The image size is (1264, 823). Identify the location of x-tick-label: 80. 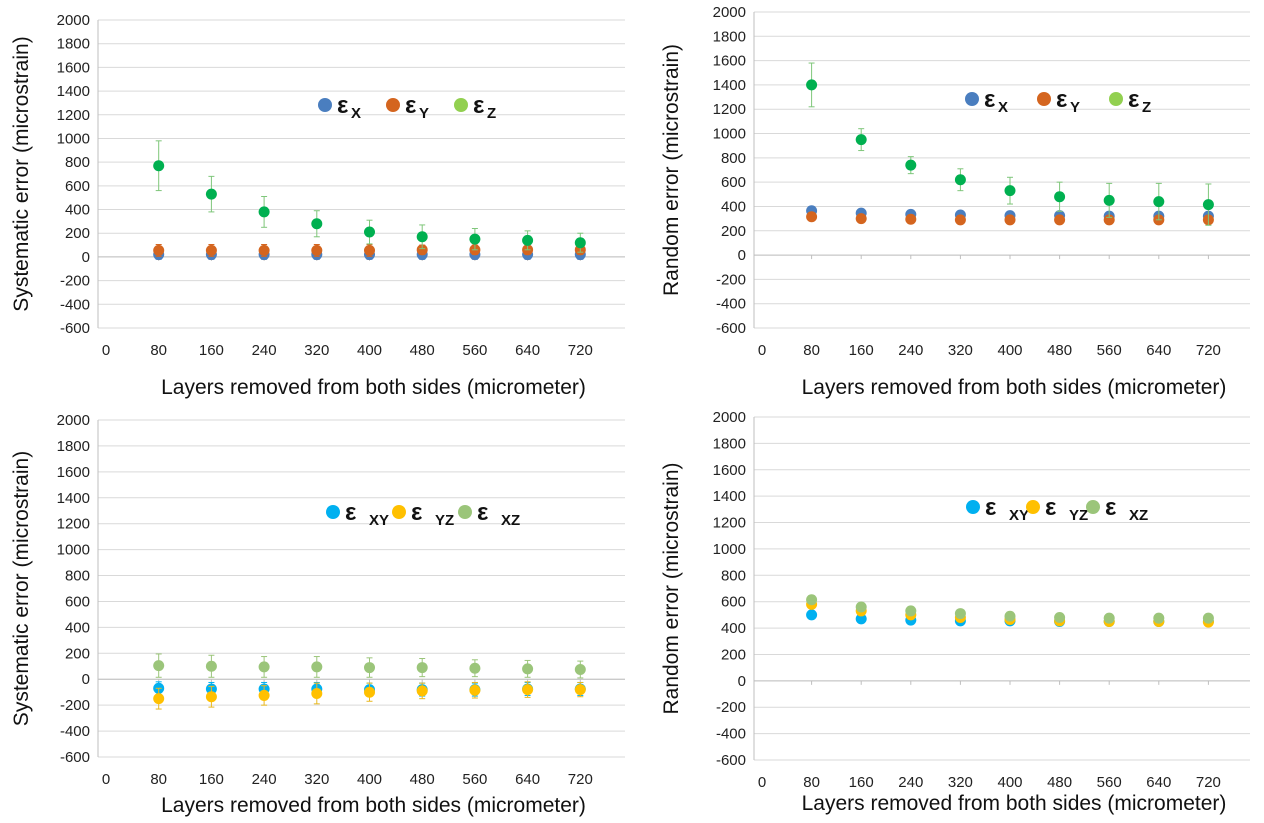
(811, 350).